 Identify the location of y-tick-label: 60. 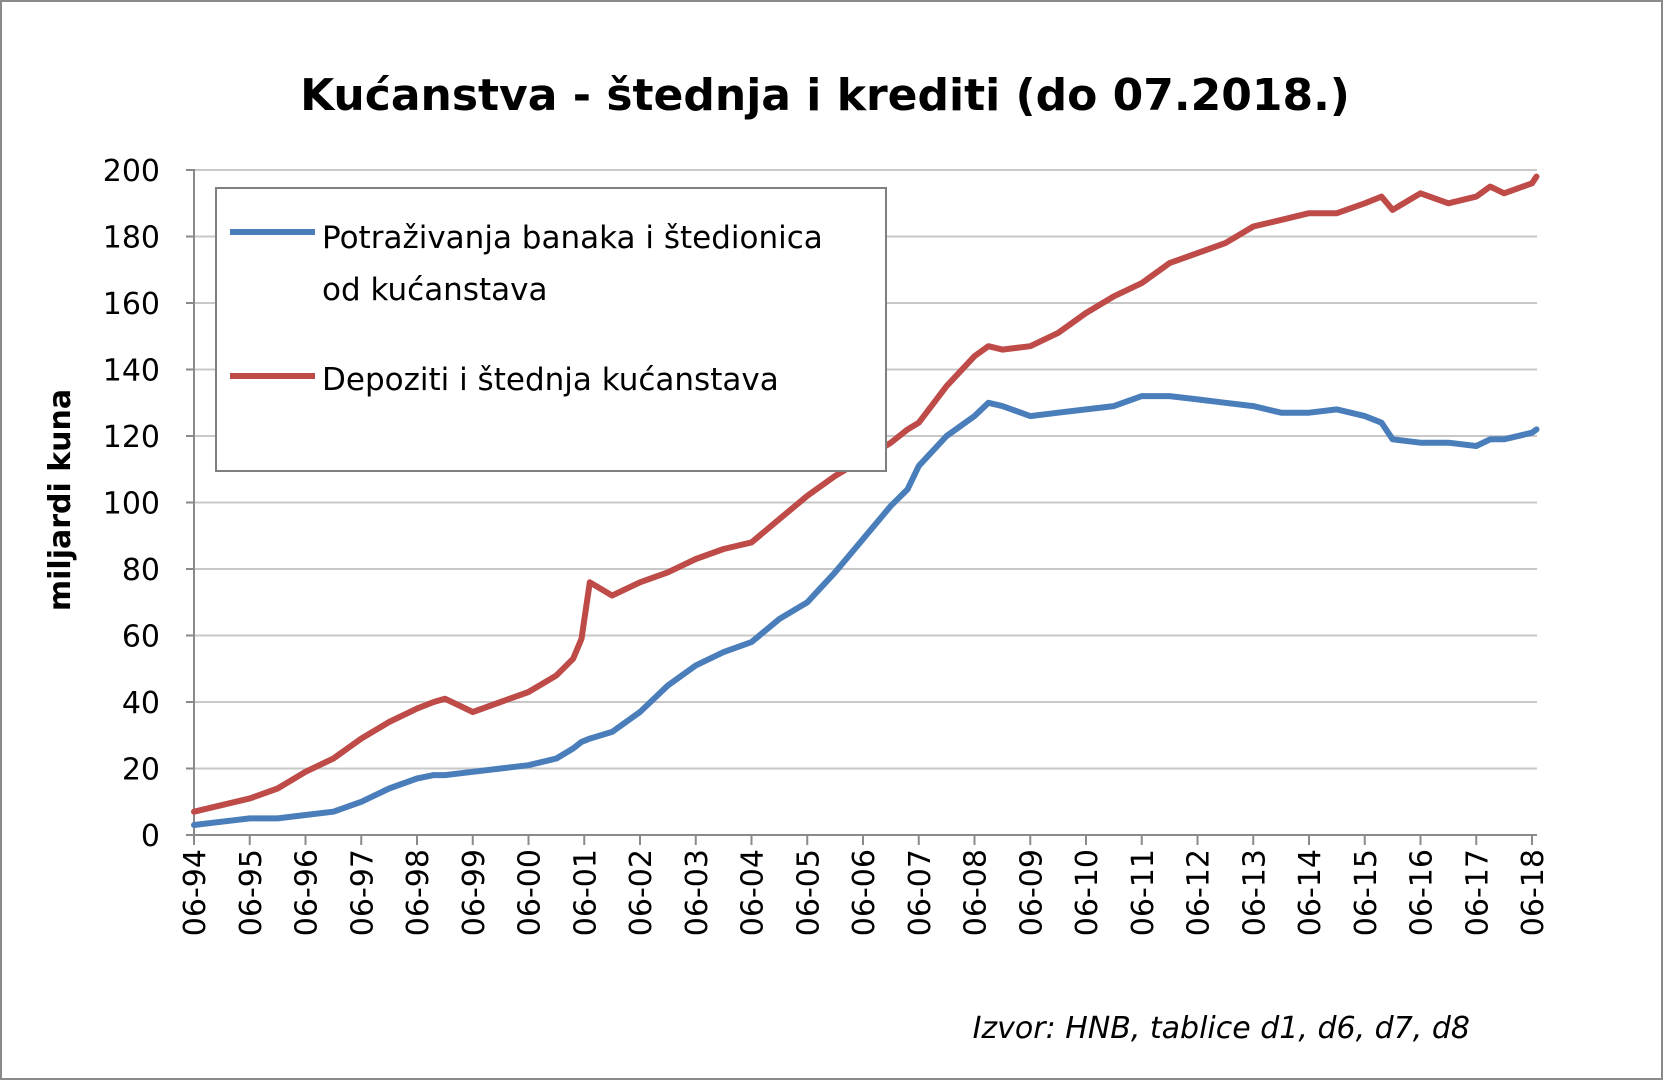
(141, 637).